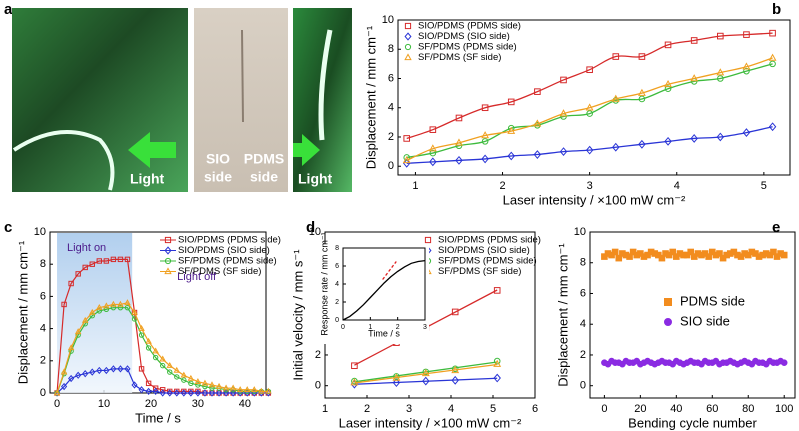 Image resolution: width=799 pixels, height=431 pixels. What do you see at coordinates (391, 166) in the screenshot?
I see `y-tick-label: 0` at bounding box center [391, 166].